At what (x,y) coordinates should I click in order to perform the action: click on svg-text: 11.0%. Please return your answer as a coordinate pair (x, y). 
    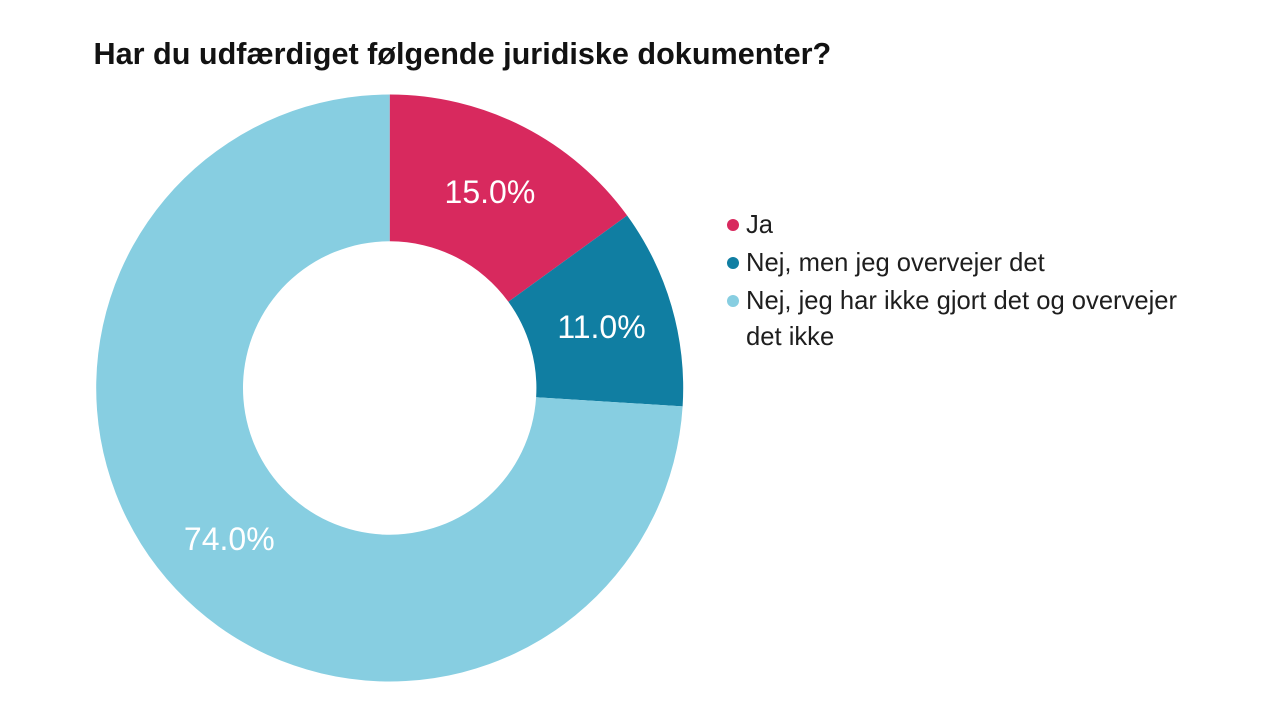
    Looking at the image, I should click on (601, 327).